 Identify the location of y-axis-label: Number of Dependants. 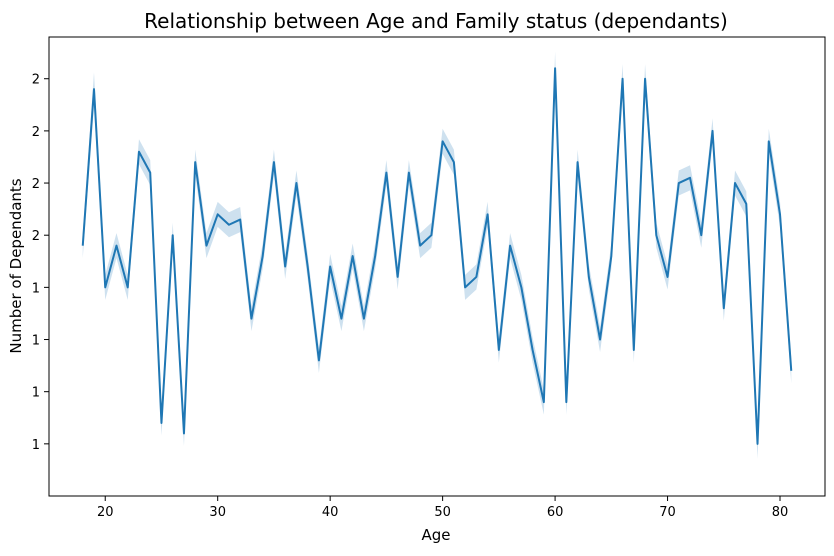
(16, 265).